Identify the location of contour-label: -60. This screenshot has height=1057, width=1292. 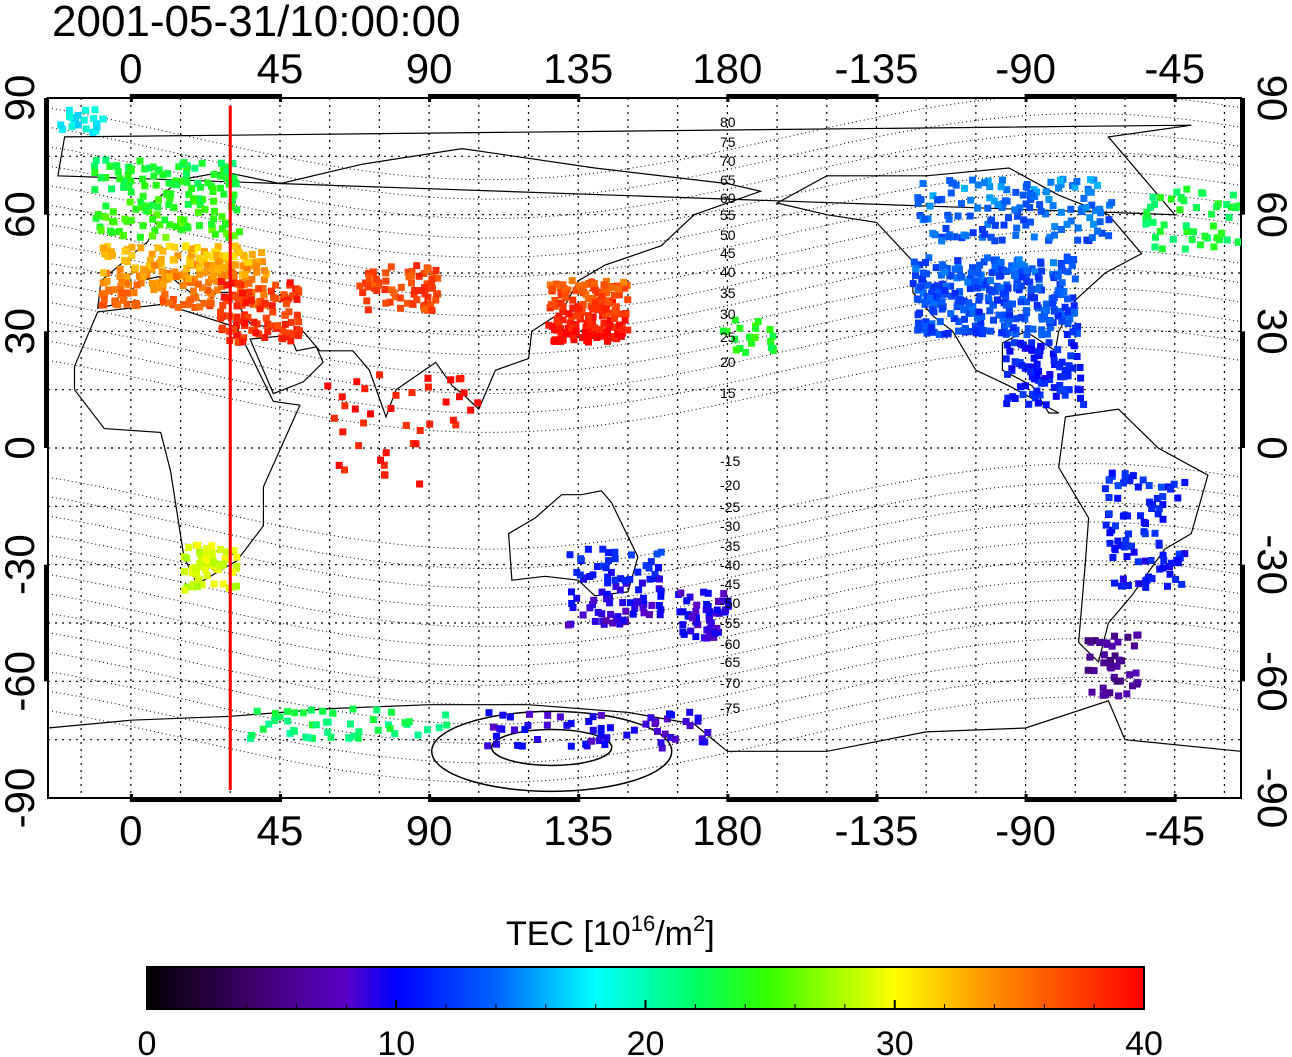
(730, 644).